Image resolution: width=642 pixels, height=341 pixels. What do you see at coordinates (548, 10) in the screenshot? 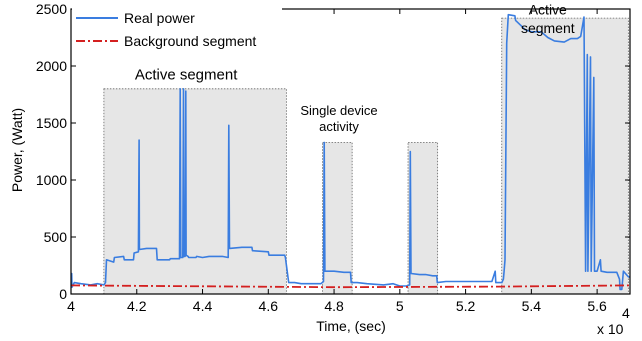
I see `annotation-label-3: Active` at bounding box center [548, 10].